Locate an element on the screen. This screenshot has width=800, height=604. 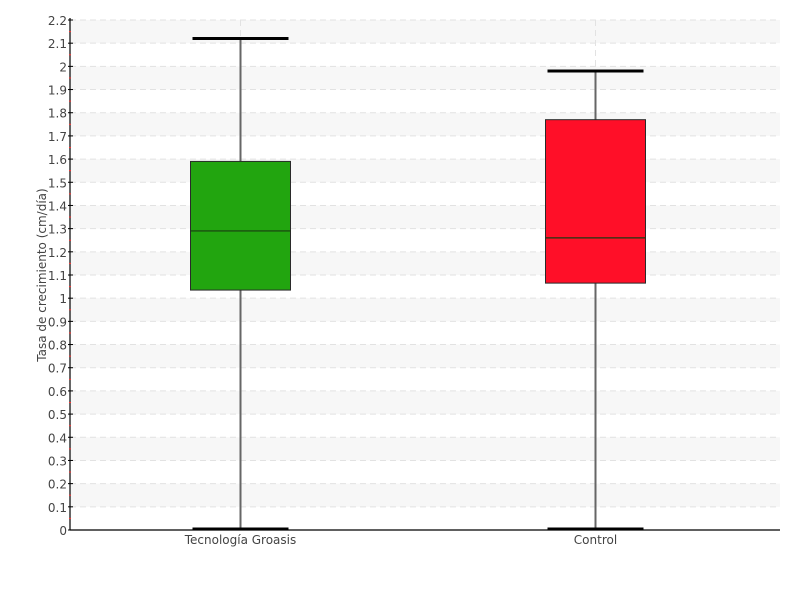
y-tick-label: 0.9 is located at coordinates (57, 322).